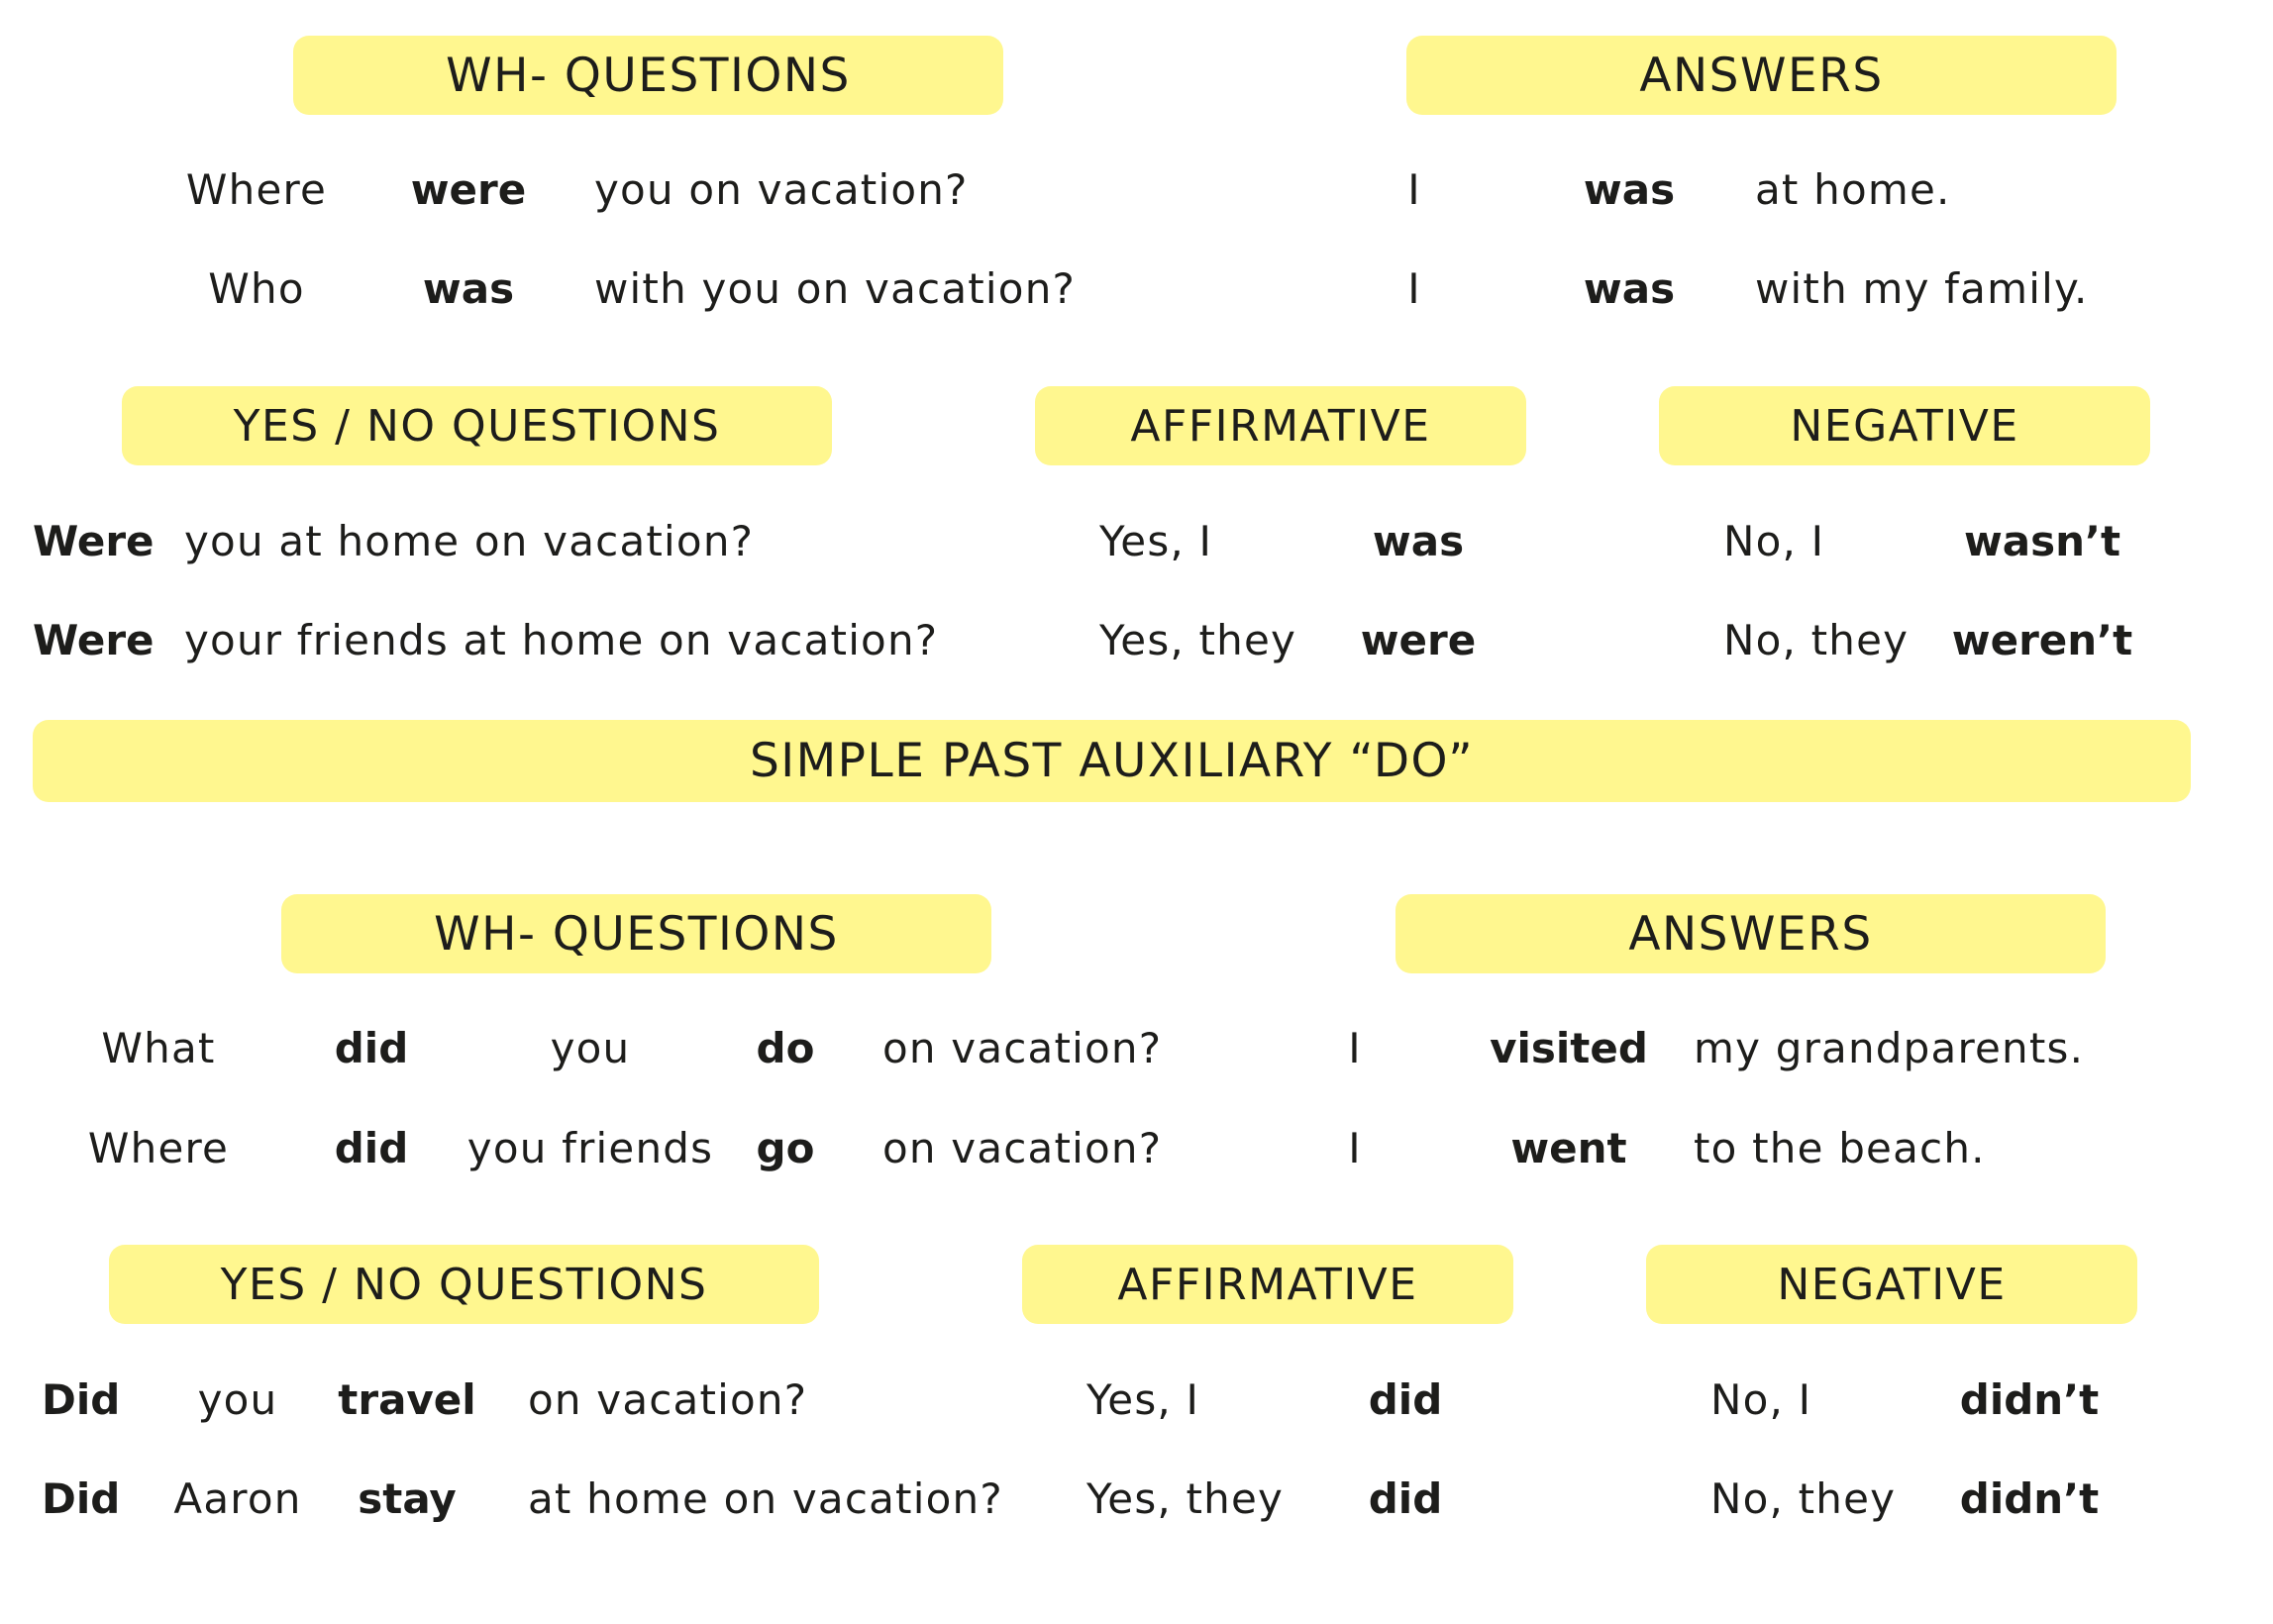  I want to click on negative-verb: wasn’t, so click(2042, 541).